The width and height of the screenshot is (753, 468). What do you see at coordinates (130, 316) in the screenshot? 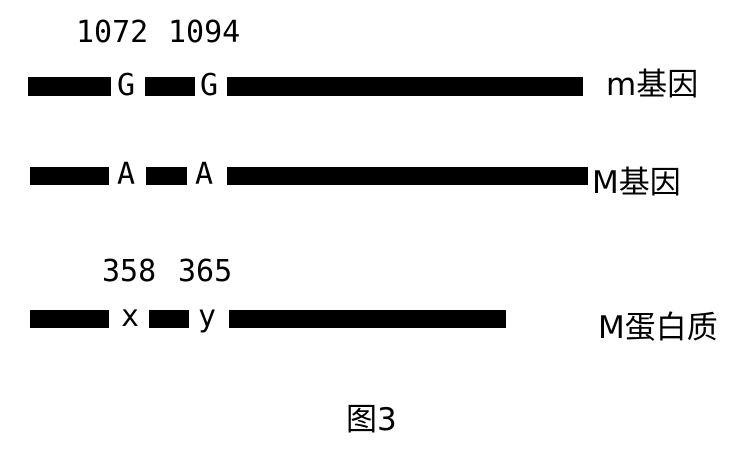
I see `M-protein-residue-1: x` at bounding box center [130, 316].